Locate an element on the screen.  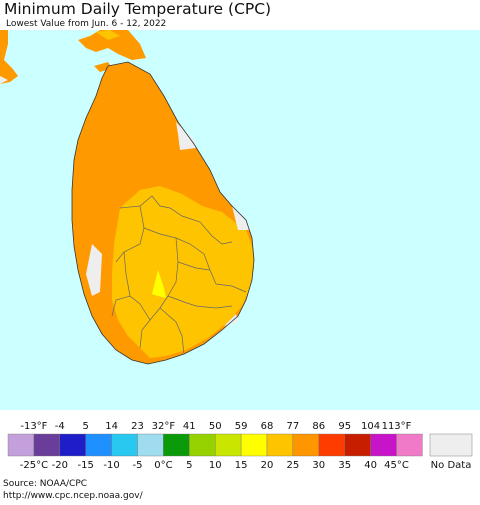
legend-celsius-tick: 30 is located at coordinates (318, 465).